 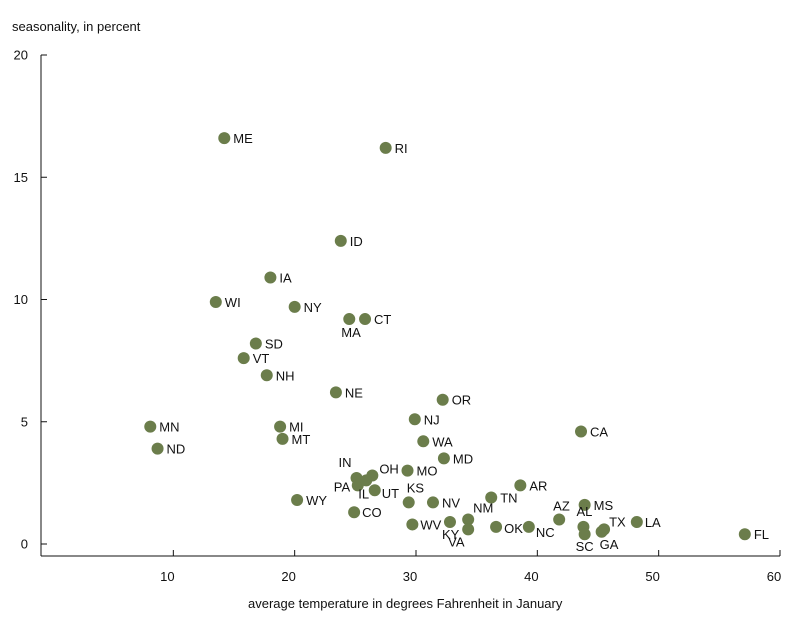 What do you see at coordinates (463, 458) in the screenshot?
I see `point-label-md: MD` at bounding box center [463, 458].